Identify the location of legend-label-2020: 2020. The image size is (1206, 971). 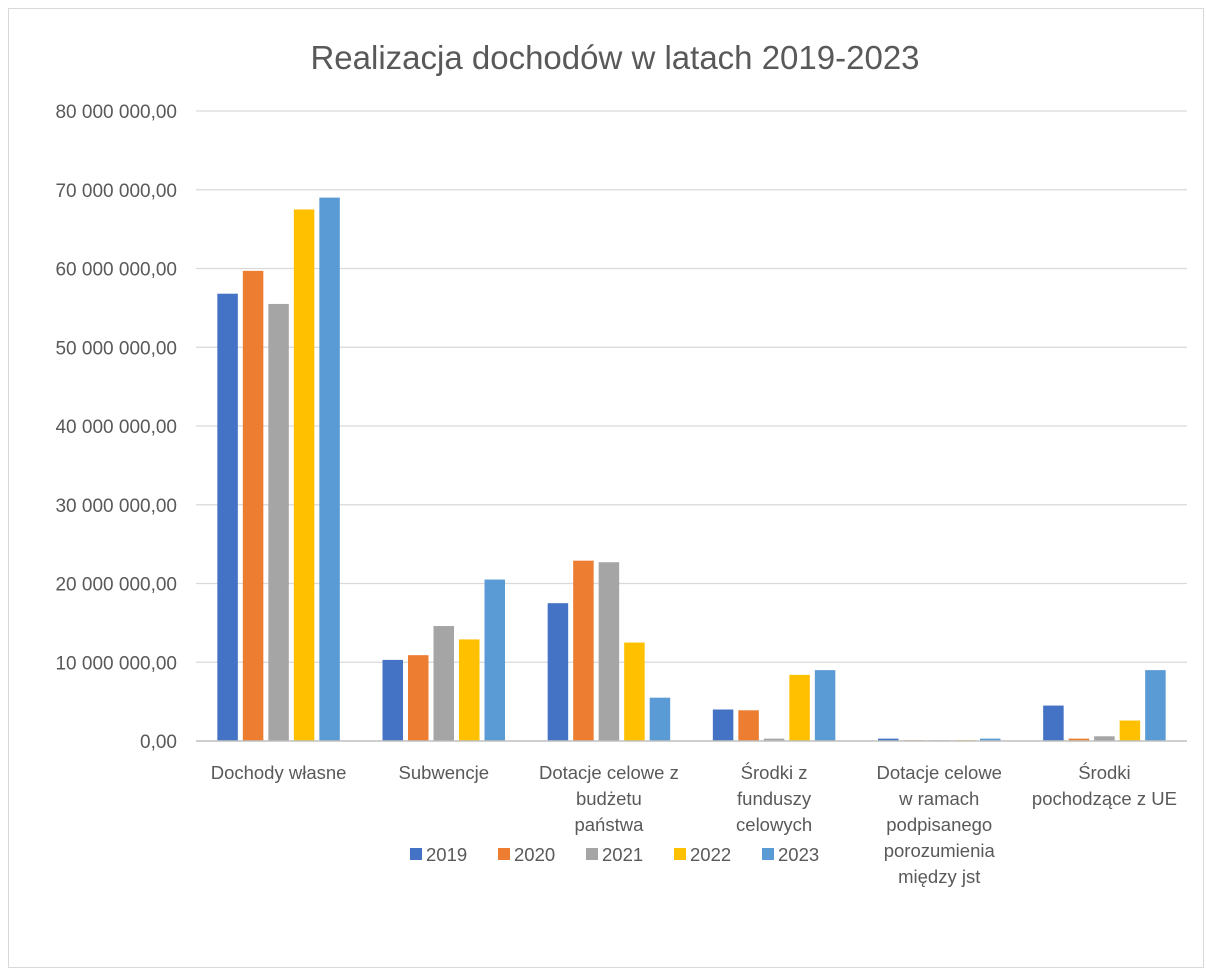
(534, 854).